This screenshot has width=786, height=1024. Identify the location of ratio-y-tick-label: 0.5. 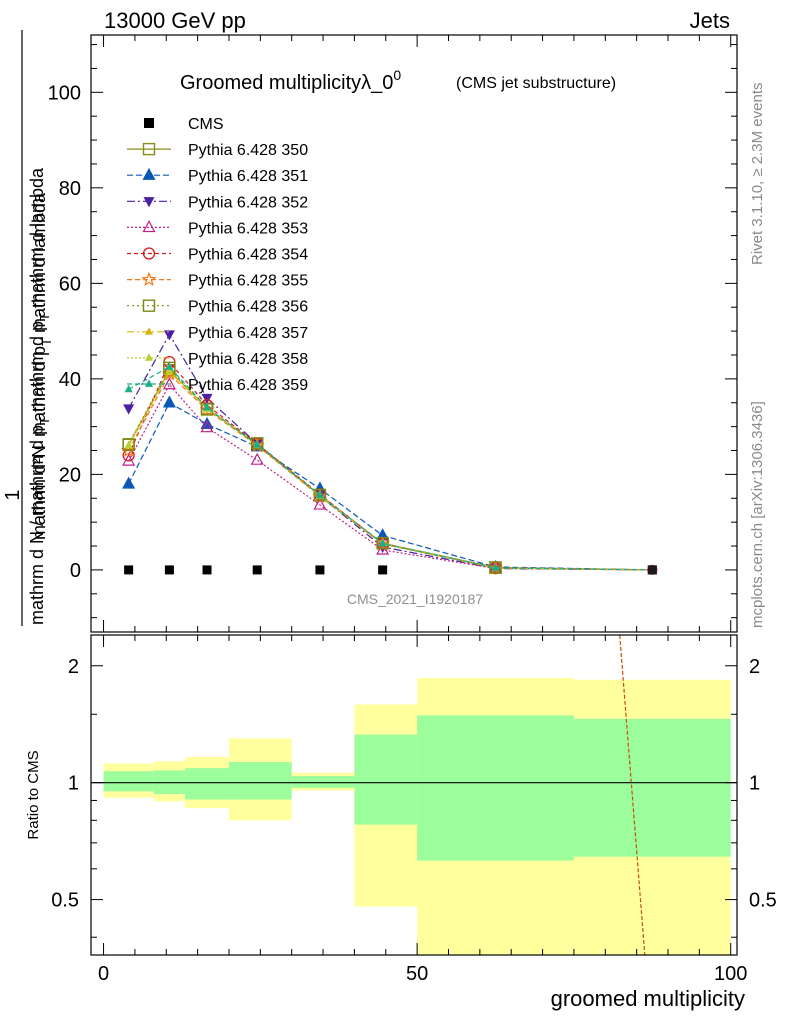
(65, 901).